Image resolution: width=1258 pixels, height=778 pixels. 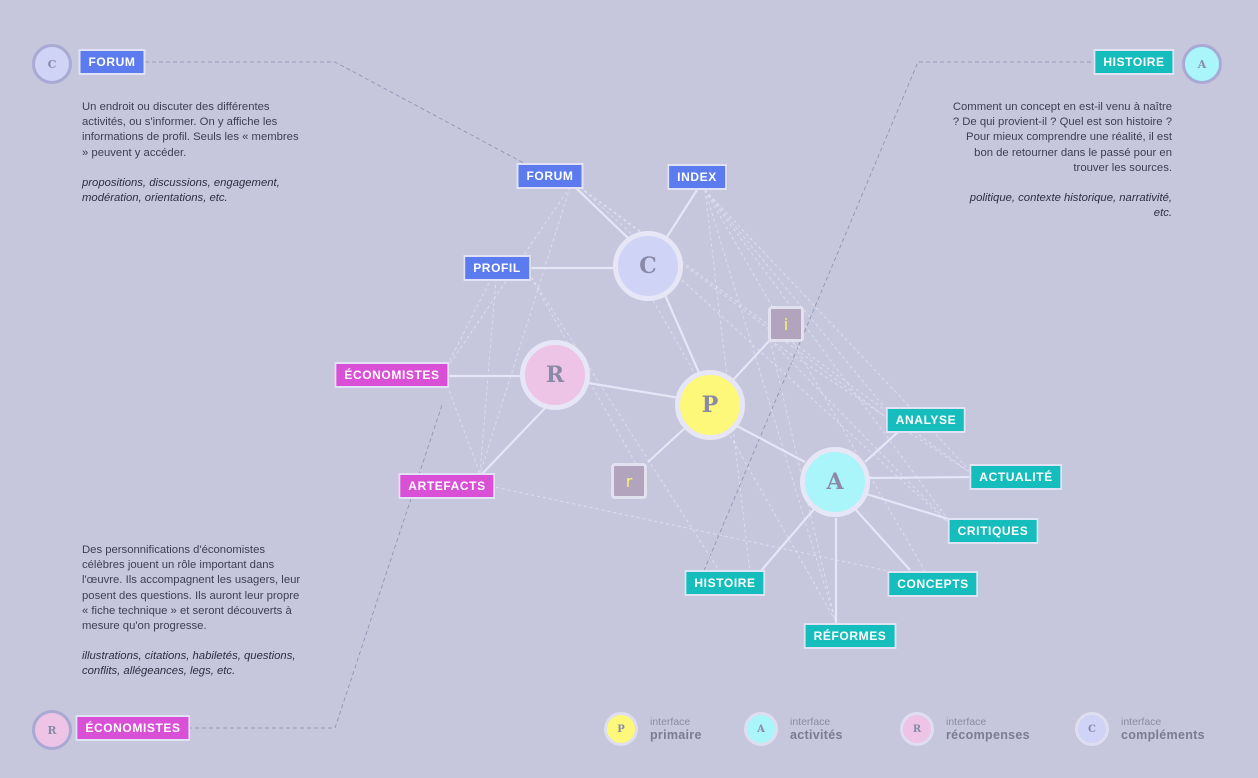 I want to click on legend-complements-icon: C, so click(x=1092, y=729).